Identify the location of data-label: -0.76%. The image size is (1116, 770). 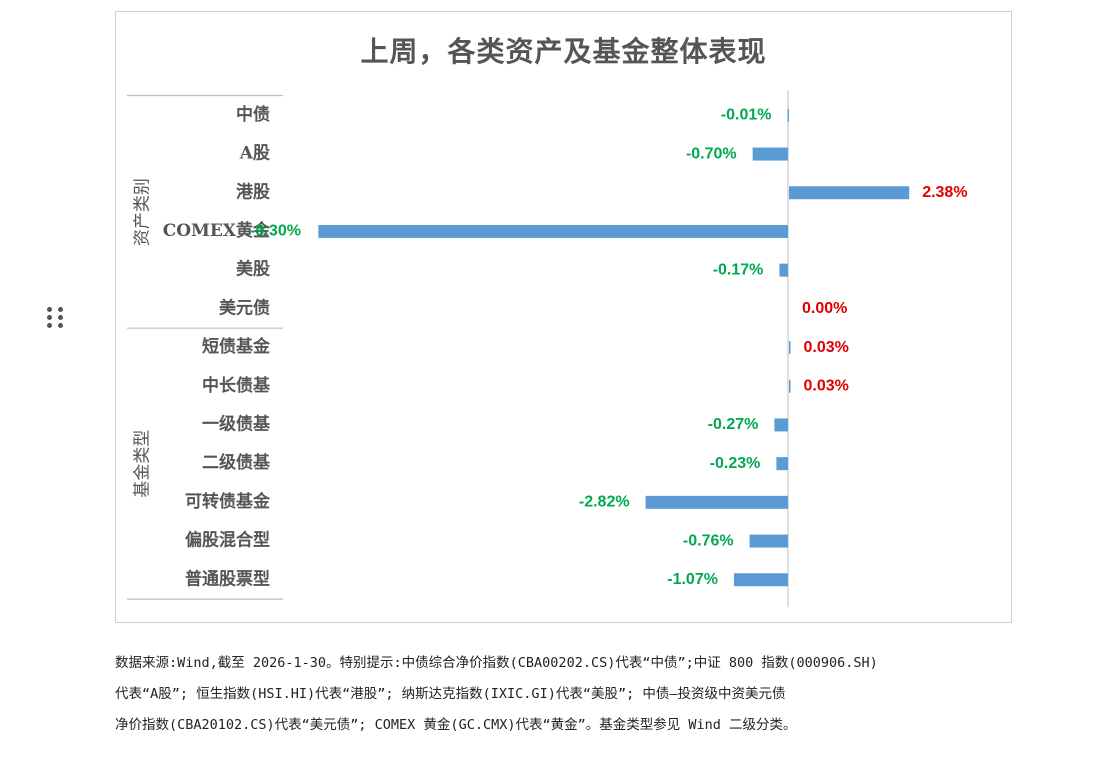
(708, 540).